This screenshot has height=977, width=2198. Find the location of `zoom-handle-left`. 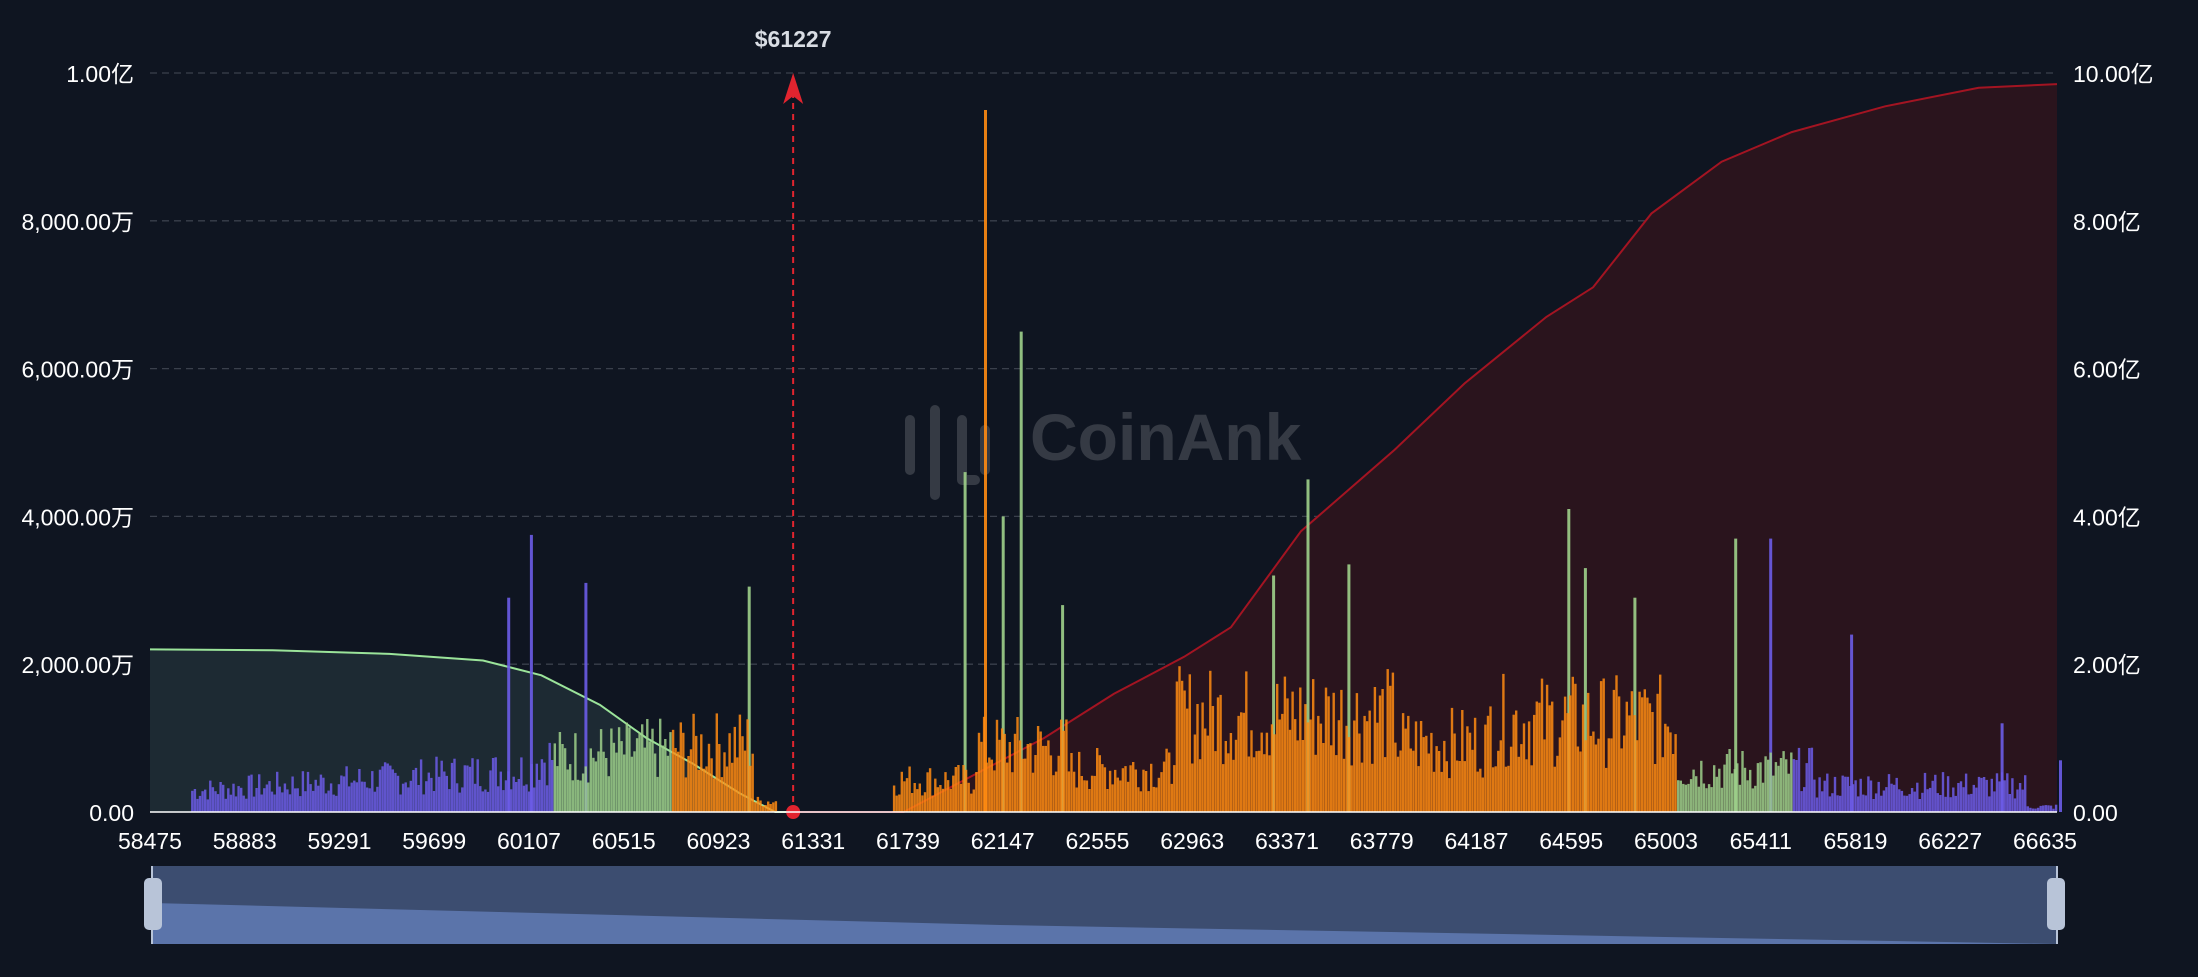

zoom-handle-left is located at coordinates (153, 904).